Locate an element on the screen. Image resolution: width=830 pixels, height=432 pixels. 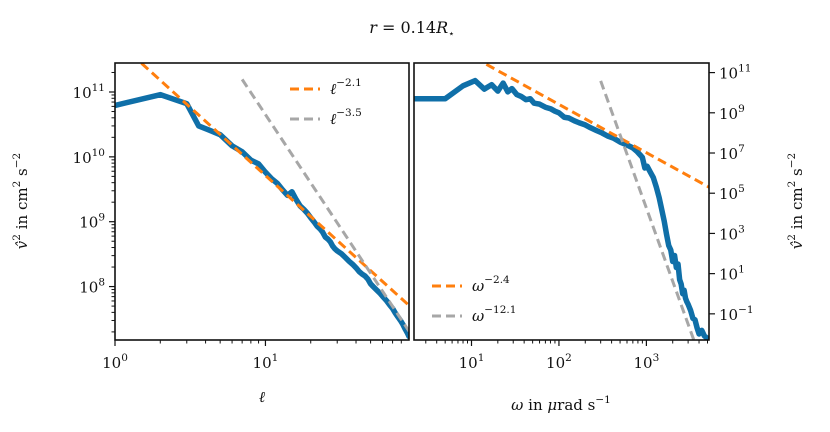
right-y-axis-label: v̂2 in cm2 s−2 is located at coordinates (796, 201).